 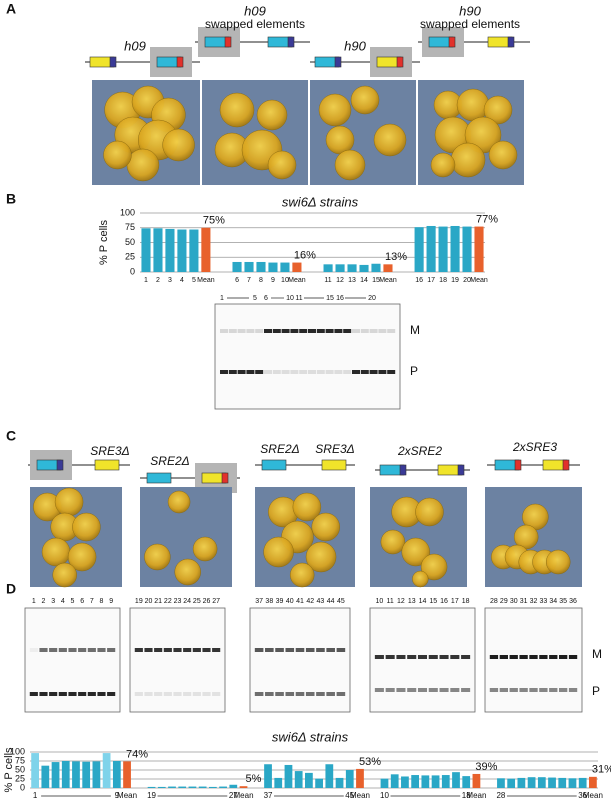 I want to click on lane-label: 29, so click(x=504, y=601).